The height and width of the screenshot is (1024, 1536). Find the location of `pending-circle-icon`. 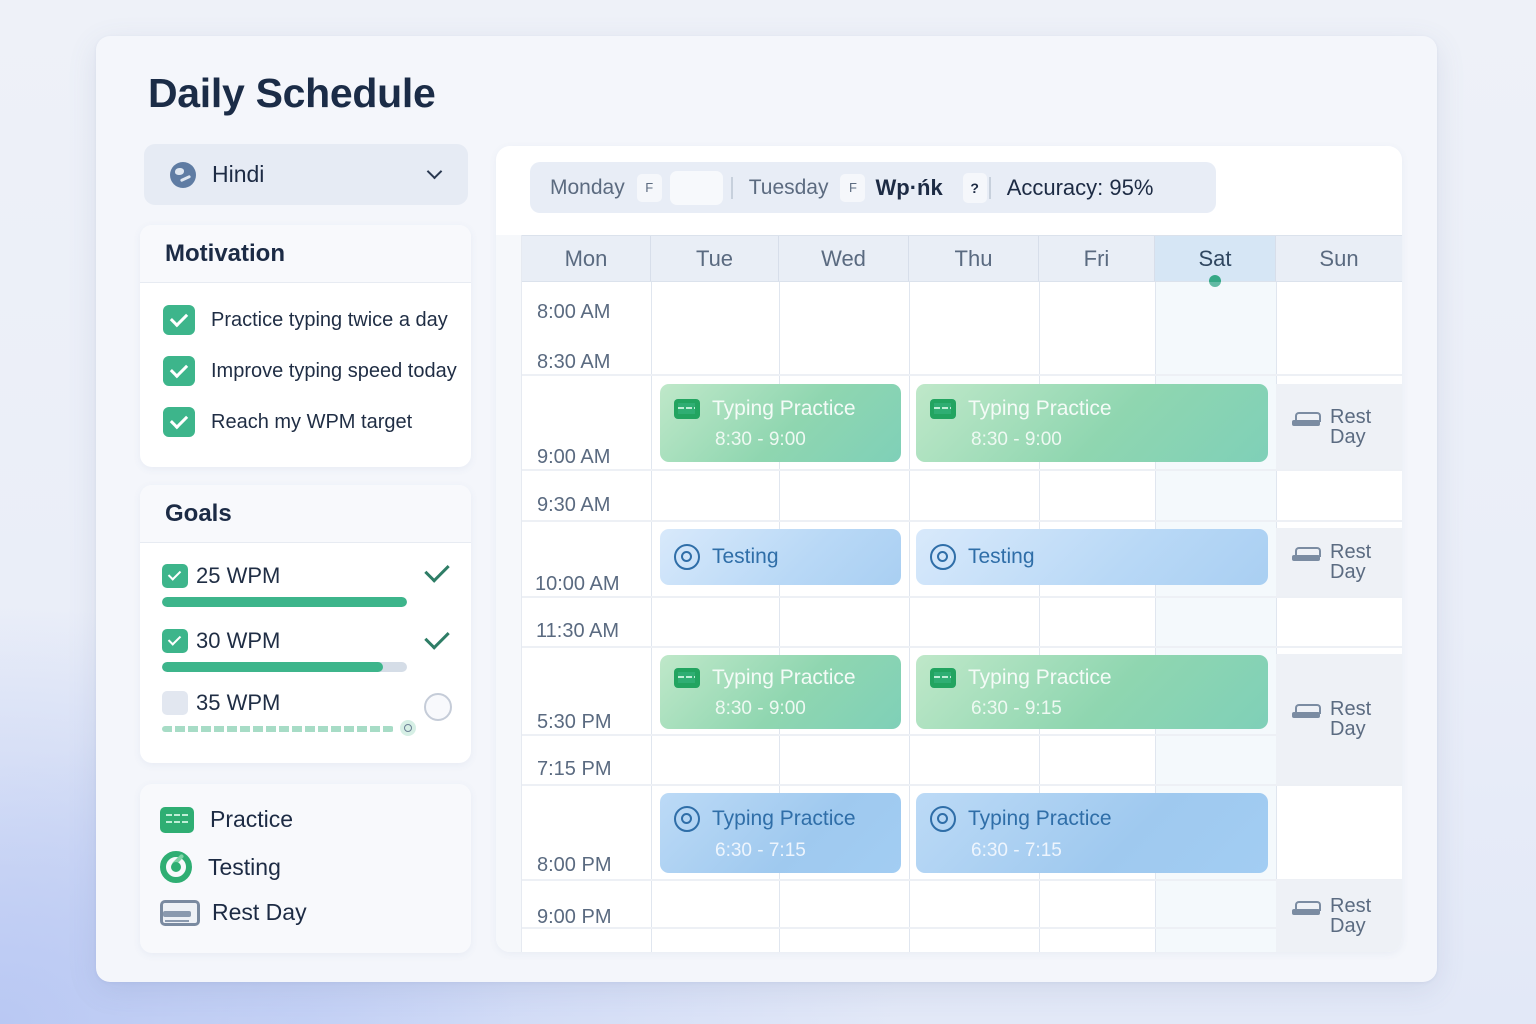

pending-circle-icon is located at coordinates (438, 707).